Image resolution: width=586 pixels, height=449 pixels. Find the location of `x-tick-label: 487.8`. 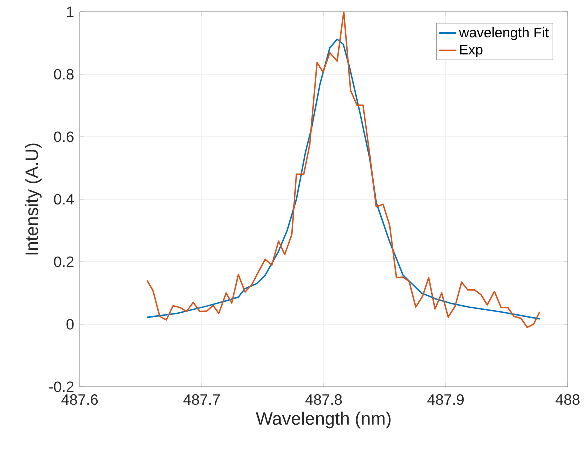

x-tick-label: 487.8 is located at coordinates (324, 400).